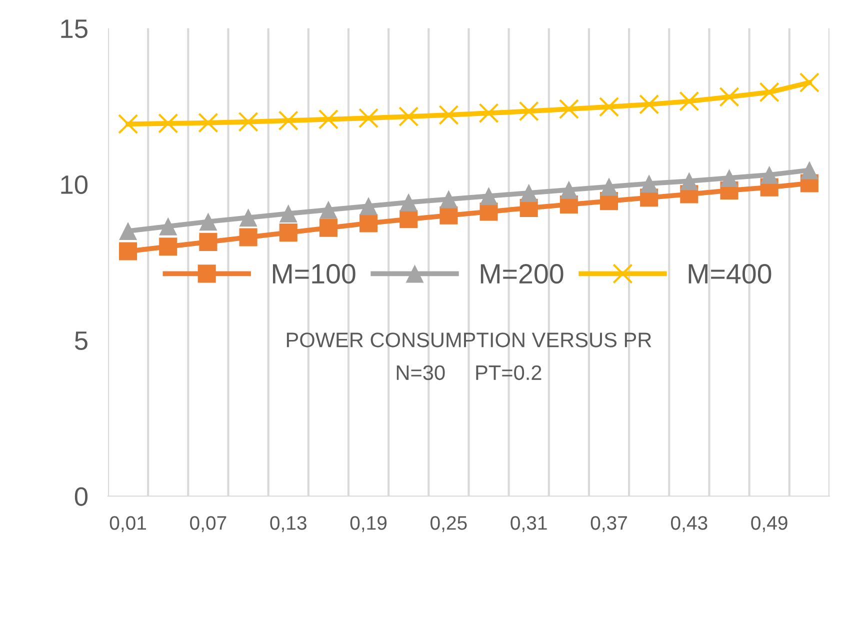 This screenshot has width=864, height=628. I want to click on y-tick-label: 10, so click(74, 184).